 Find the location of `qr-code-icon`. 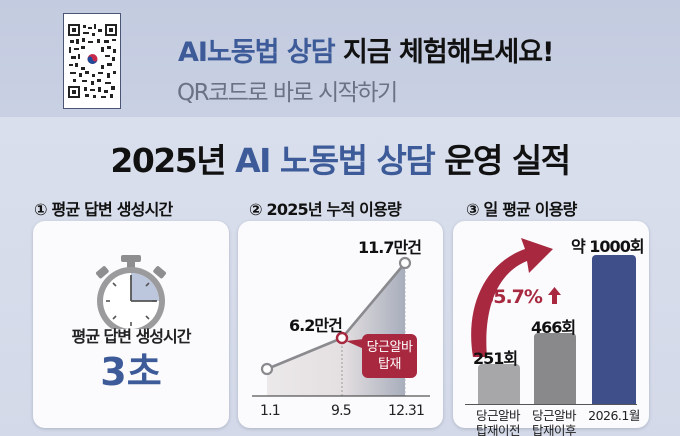

qr-code-icon is located at coordinates (92, 62).